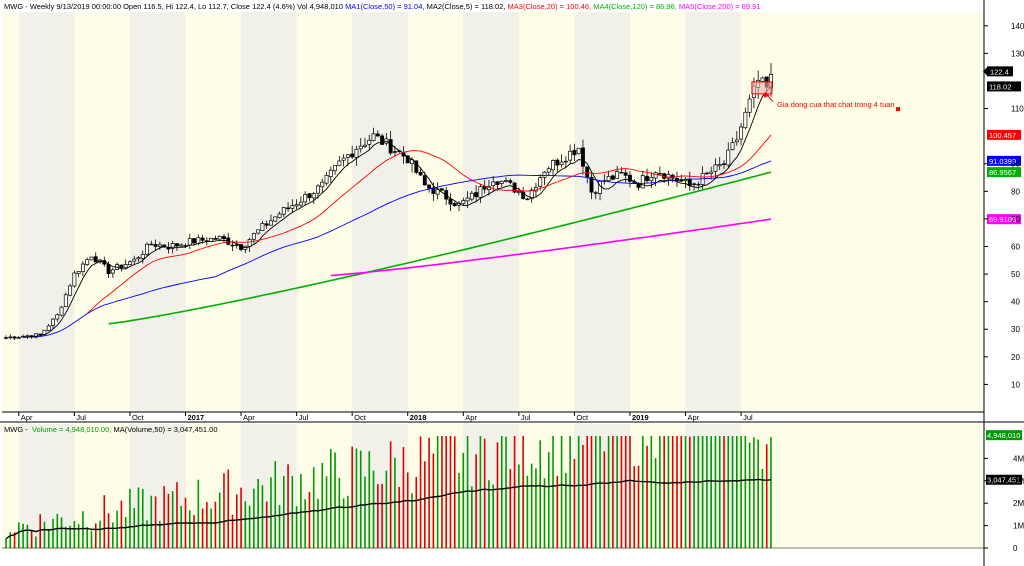 The width and height of the screenshot is (1024, 566). I want to click on volume-tick-label: 0, so click(1015, 548).